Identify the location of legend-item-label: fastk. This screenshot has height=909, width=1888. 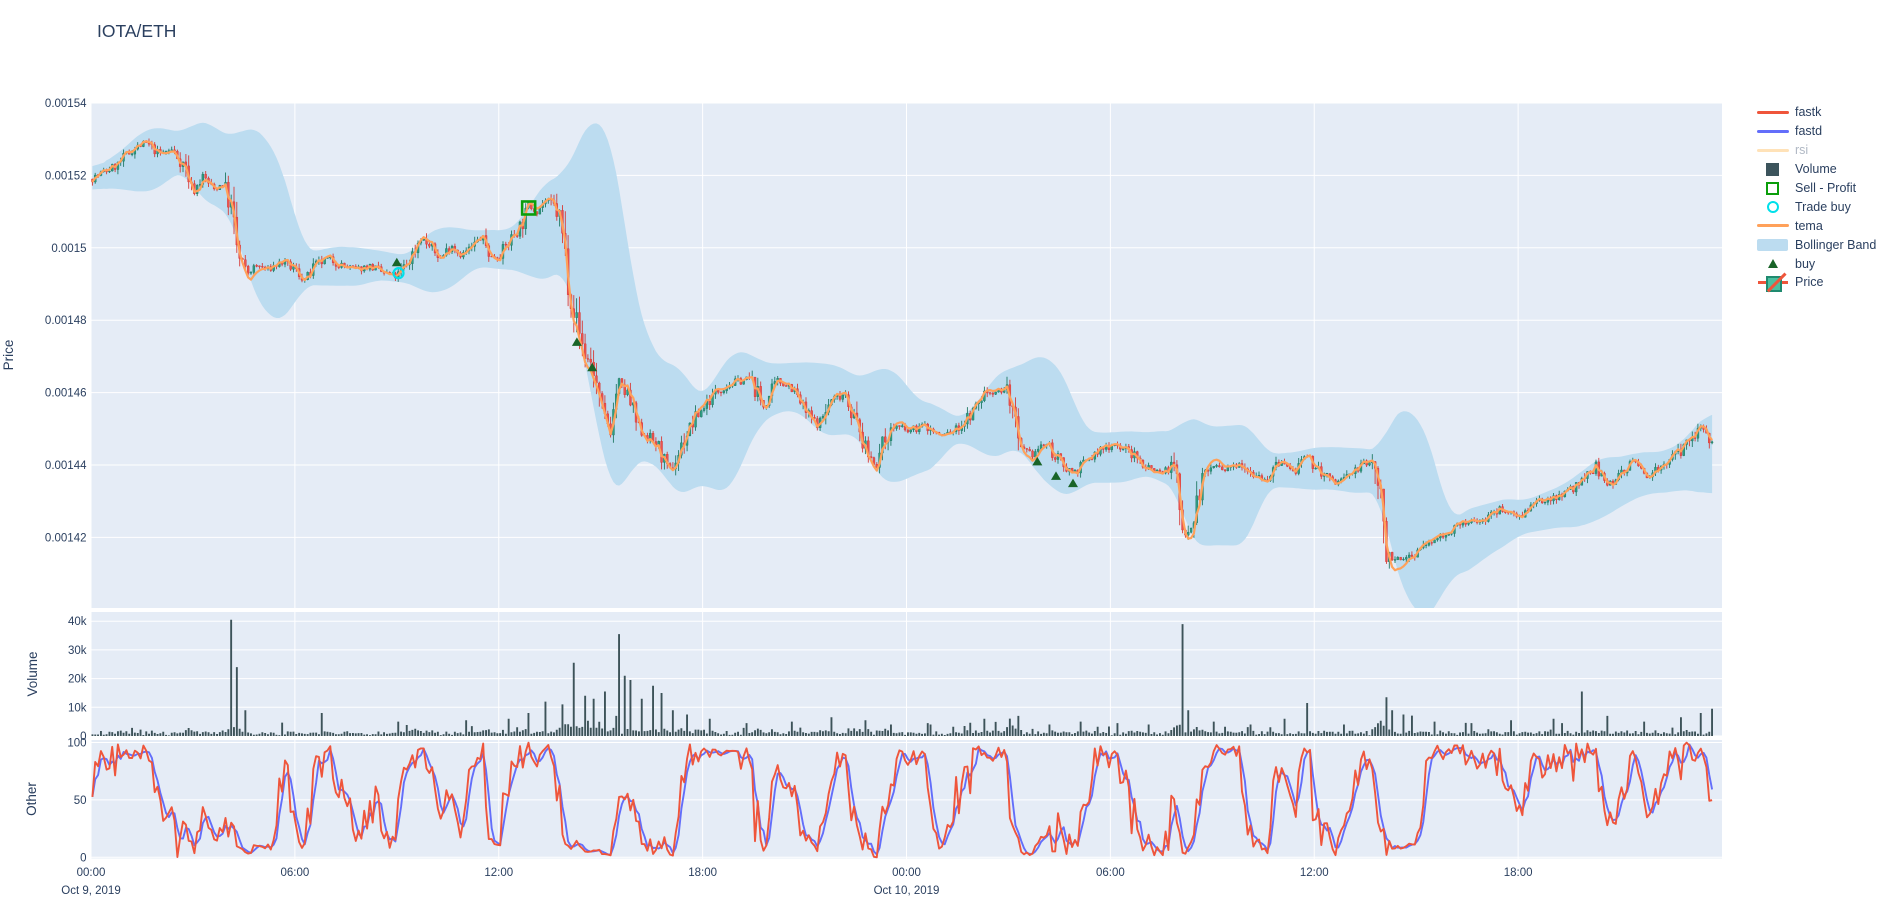
(1808, 112).